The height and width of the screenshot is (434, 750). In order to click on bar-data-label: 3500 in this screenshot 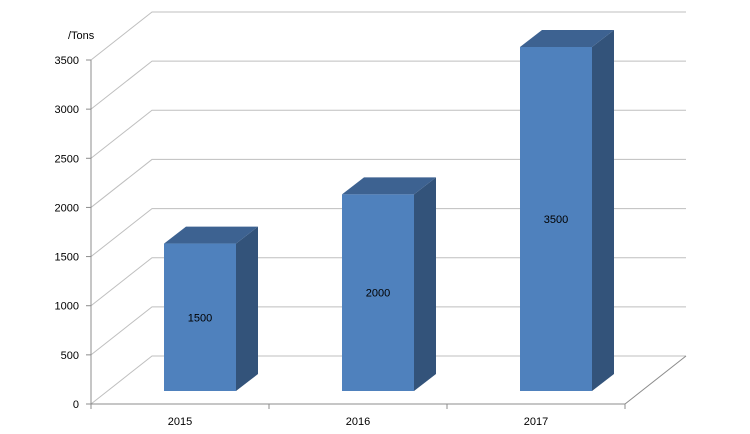, I will do `click(556, 220)`.